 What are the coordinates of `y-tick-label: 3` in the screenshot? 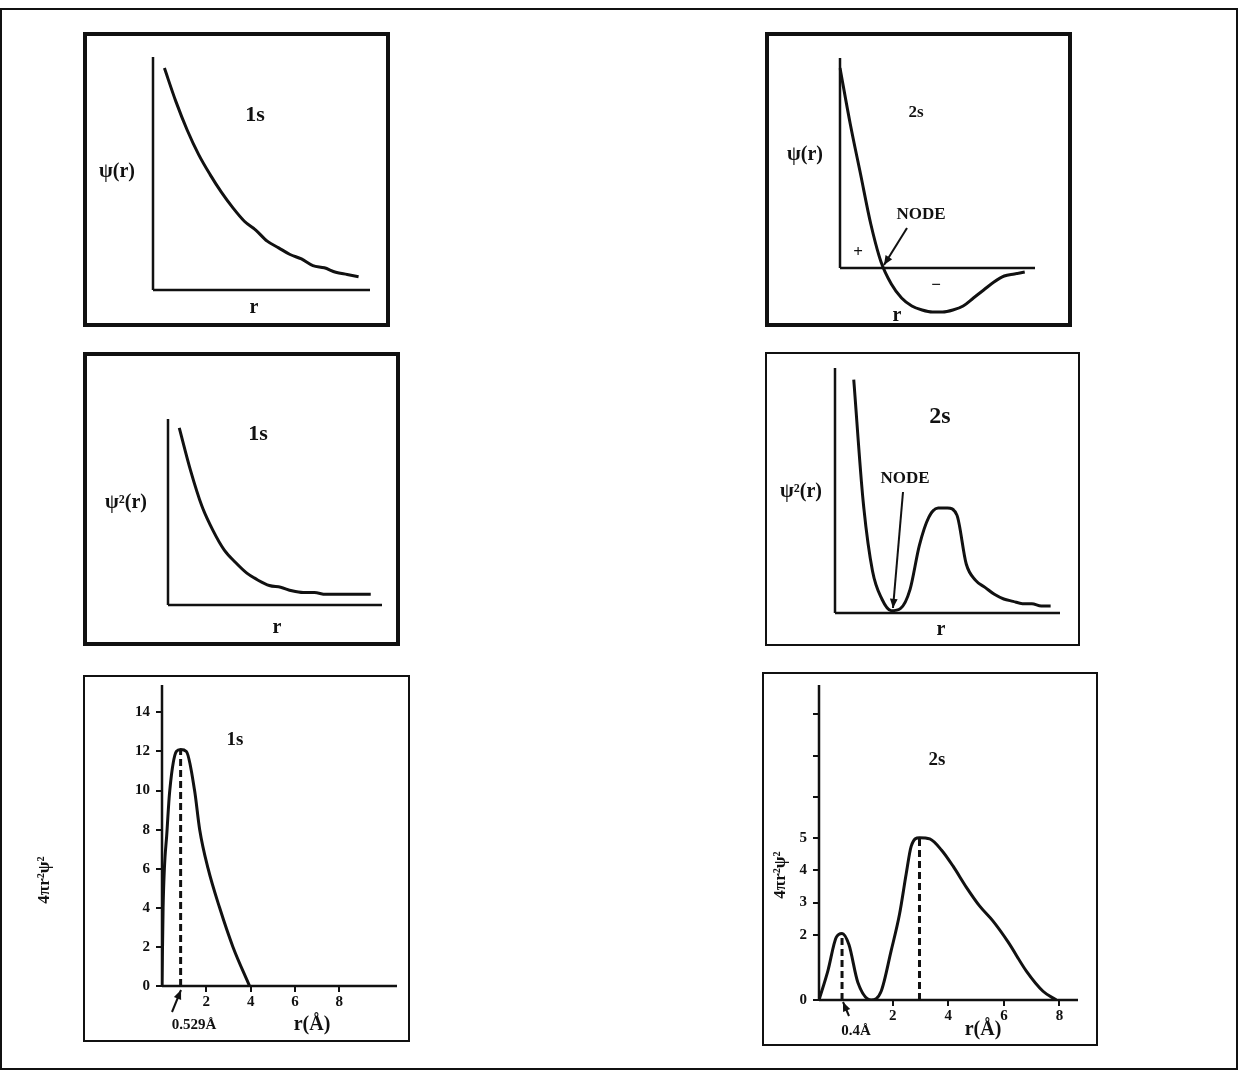 It's located at (803, 901).